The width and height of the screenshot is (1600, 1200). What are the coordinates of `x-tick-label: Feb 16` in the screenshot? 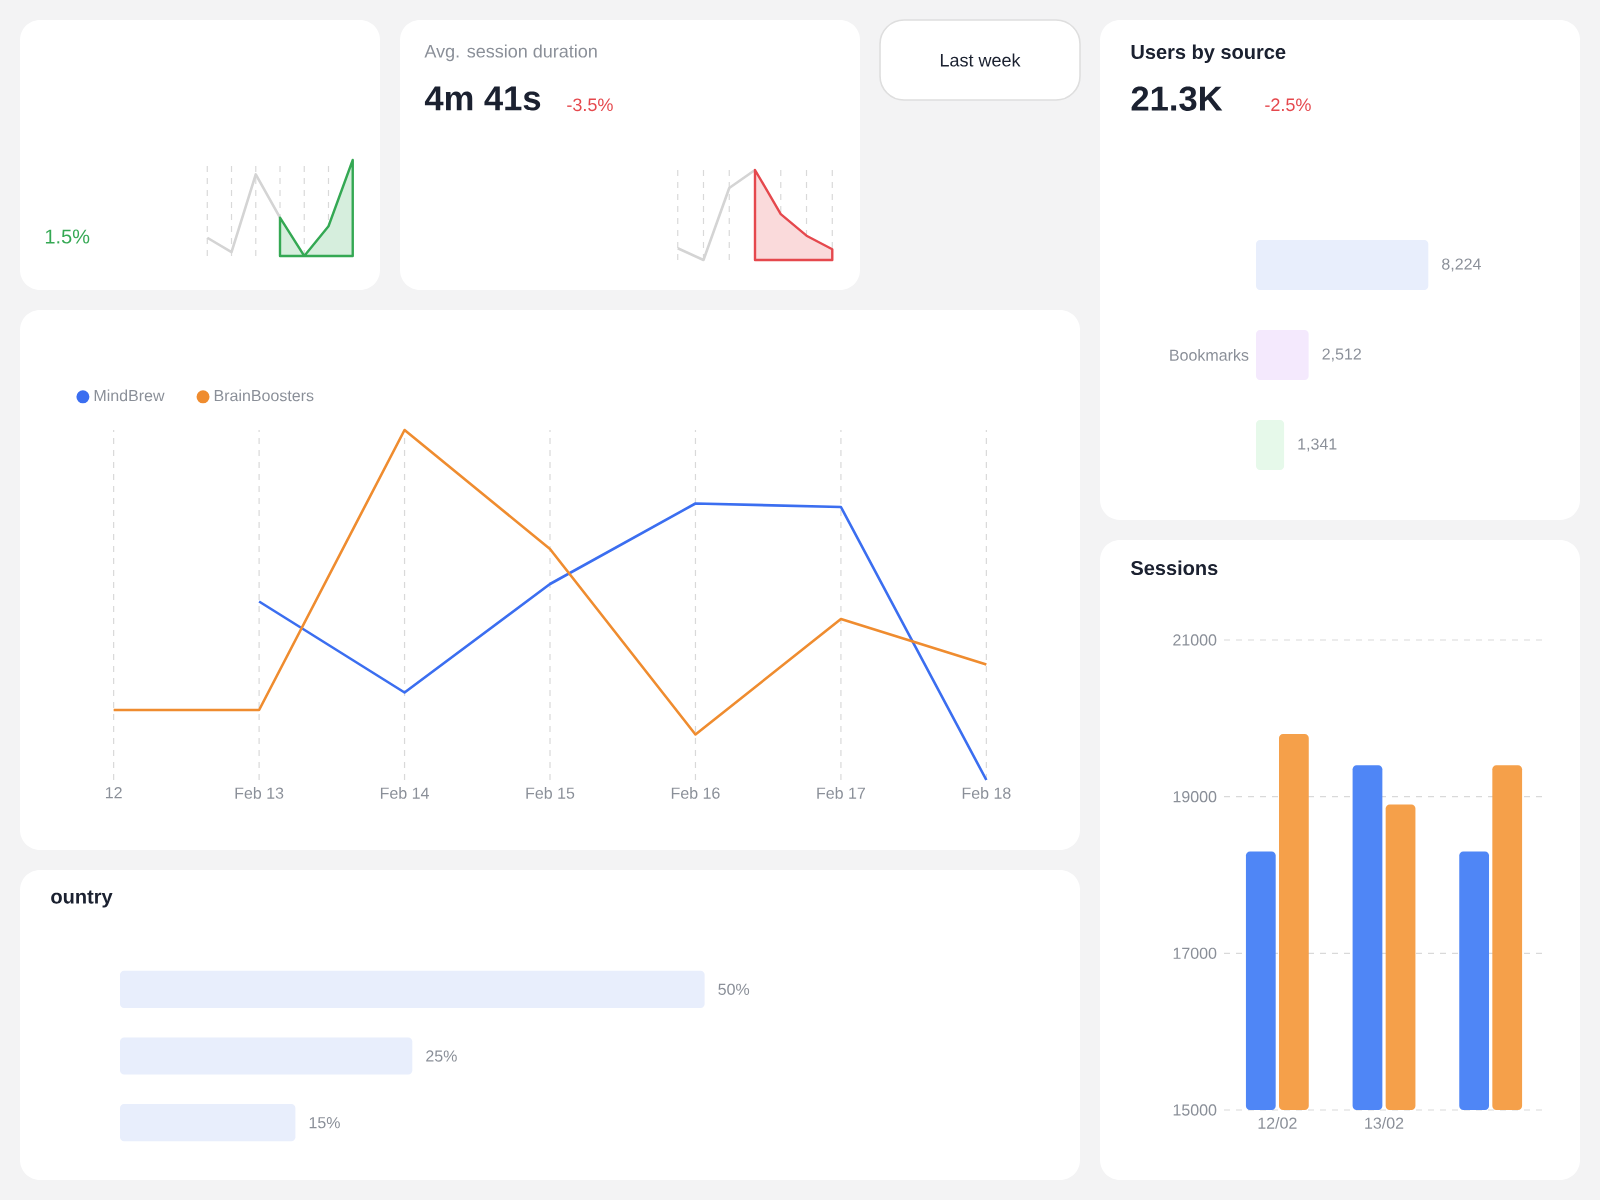 It's located at (695, 793).